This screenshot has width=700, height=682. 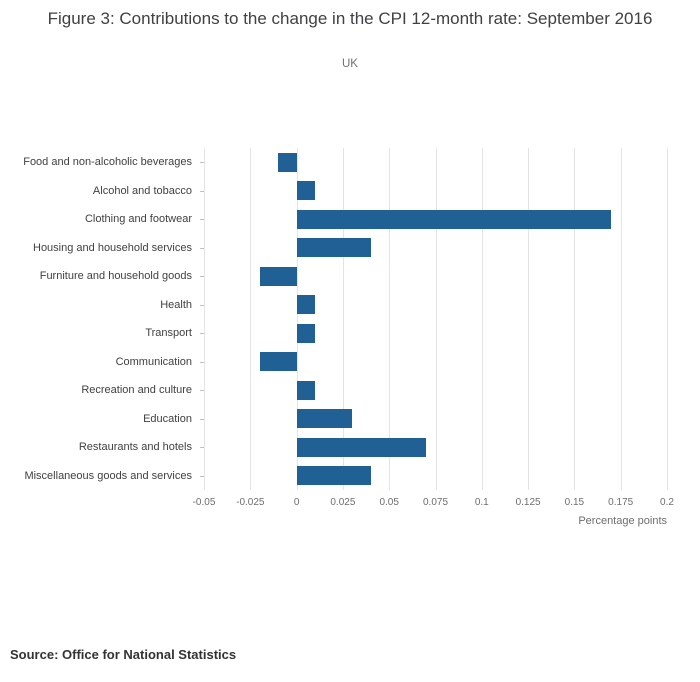 I want to click on x-axis-tick-label: 0.15, so click(x=574, y=502).